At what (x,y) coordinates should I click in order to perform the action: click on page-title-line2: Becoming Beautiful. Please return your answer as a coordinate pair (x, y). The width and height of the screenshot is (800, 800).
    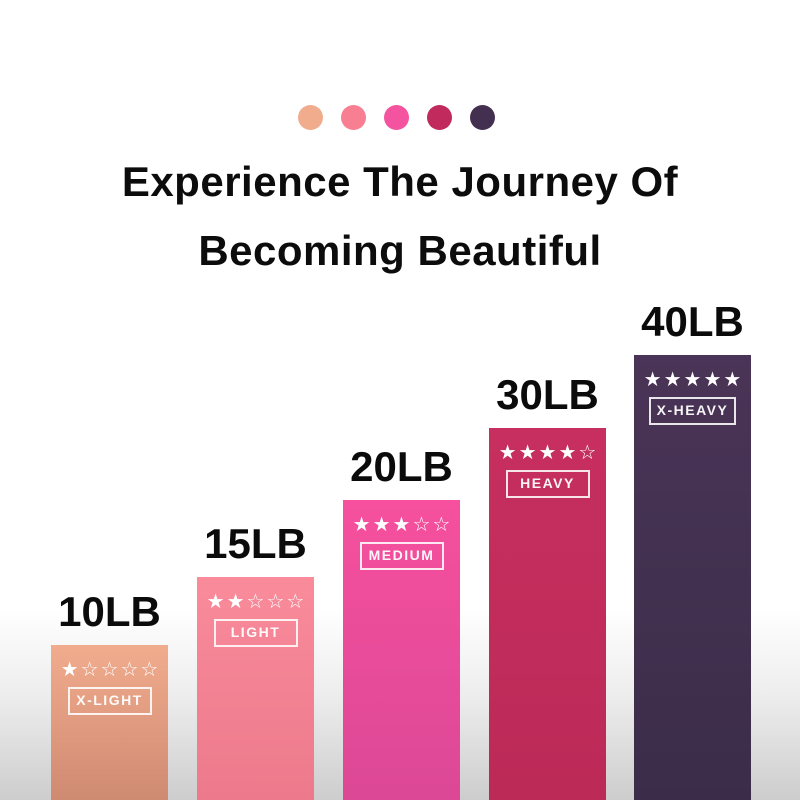
    Looking at the image, I should click on (400, 250).